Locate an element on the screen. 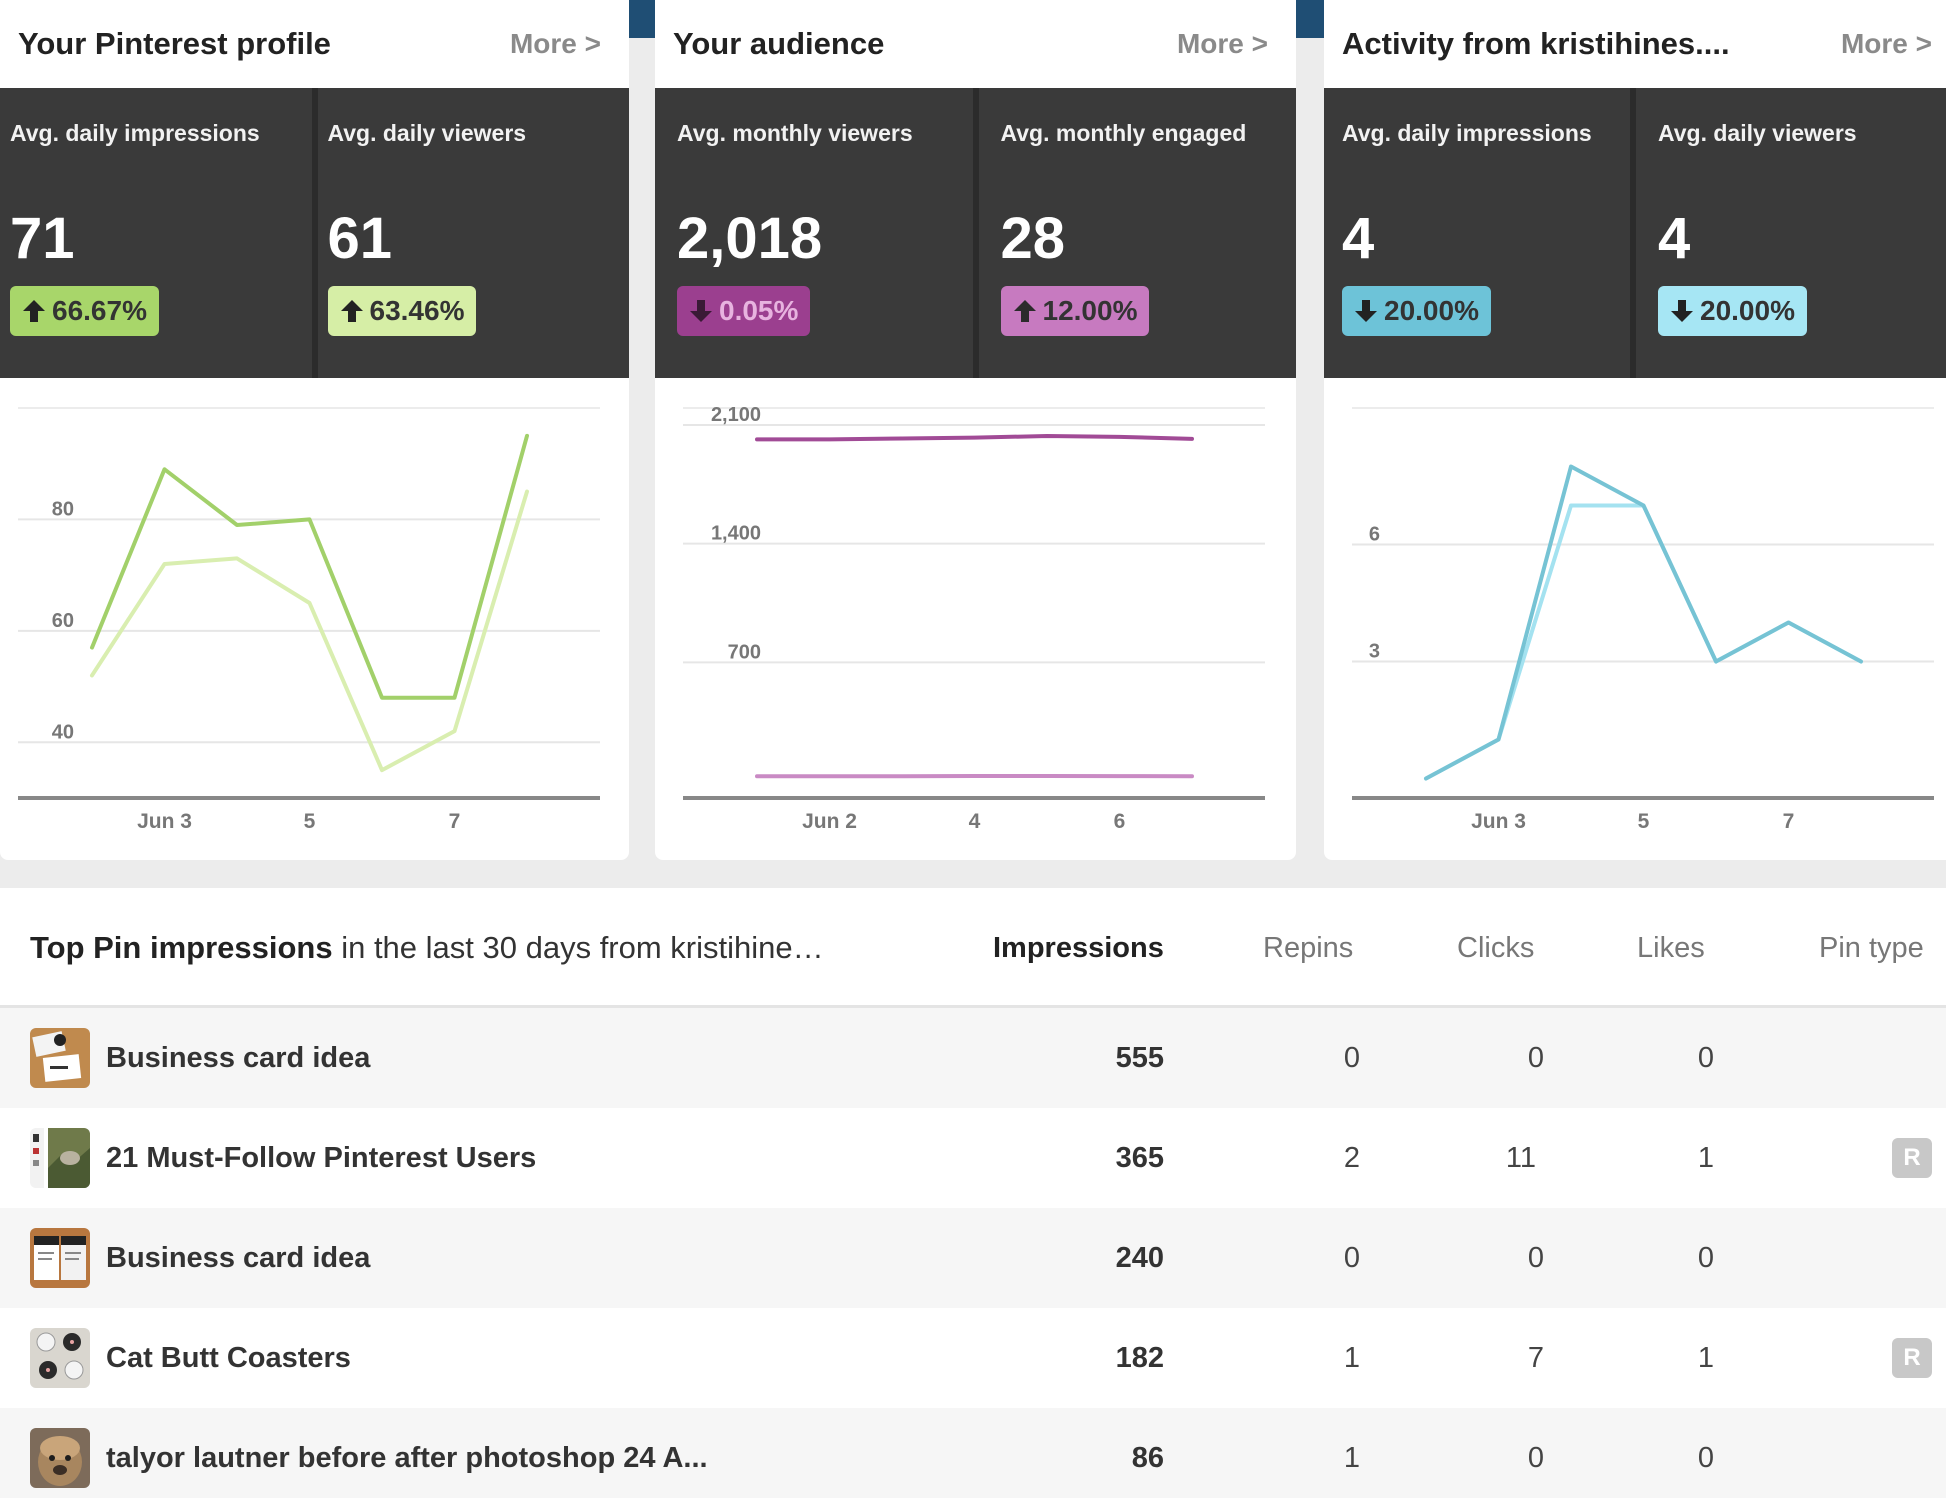 This screenshot has width=1946, height=1498. y-tick-label: 1,400 is located at coordinates (736, 534).